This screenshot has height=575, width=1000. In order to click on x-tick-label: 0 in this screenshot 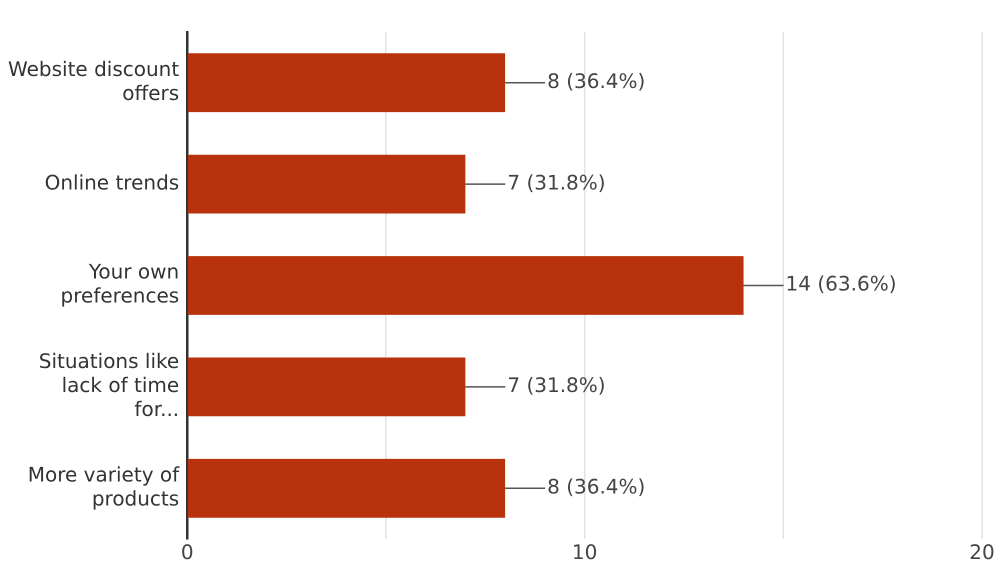, I will do `click(187, 552)`.